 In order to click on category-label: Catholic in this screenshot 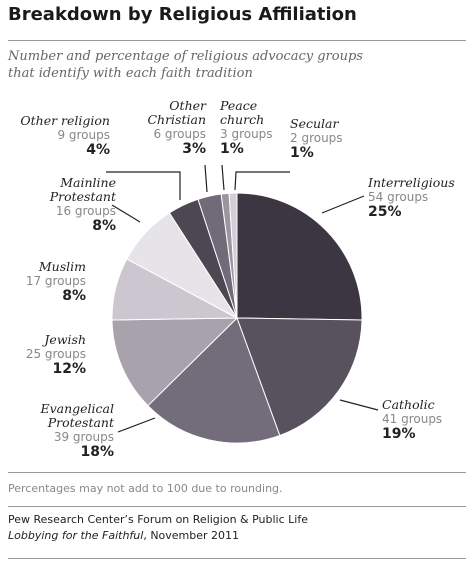, I will do `click(408, 404)`.